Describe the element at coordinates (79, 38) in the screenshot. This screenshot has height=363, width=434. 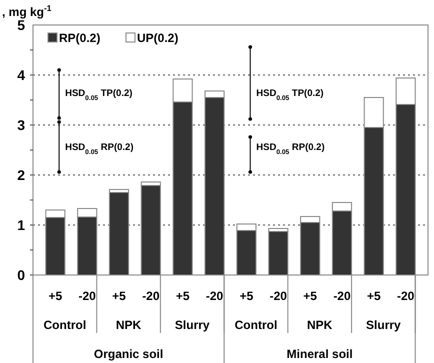
I see `legend-label: RP(0.2)` at that location.